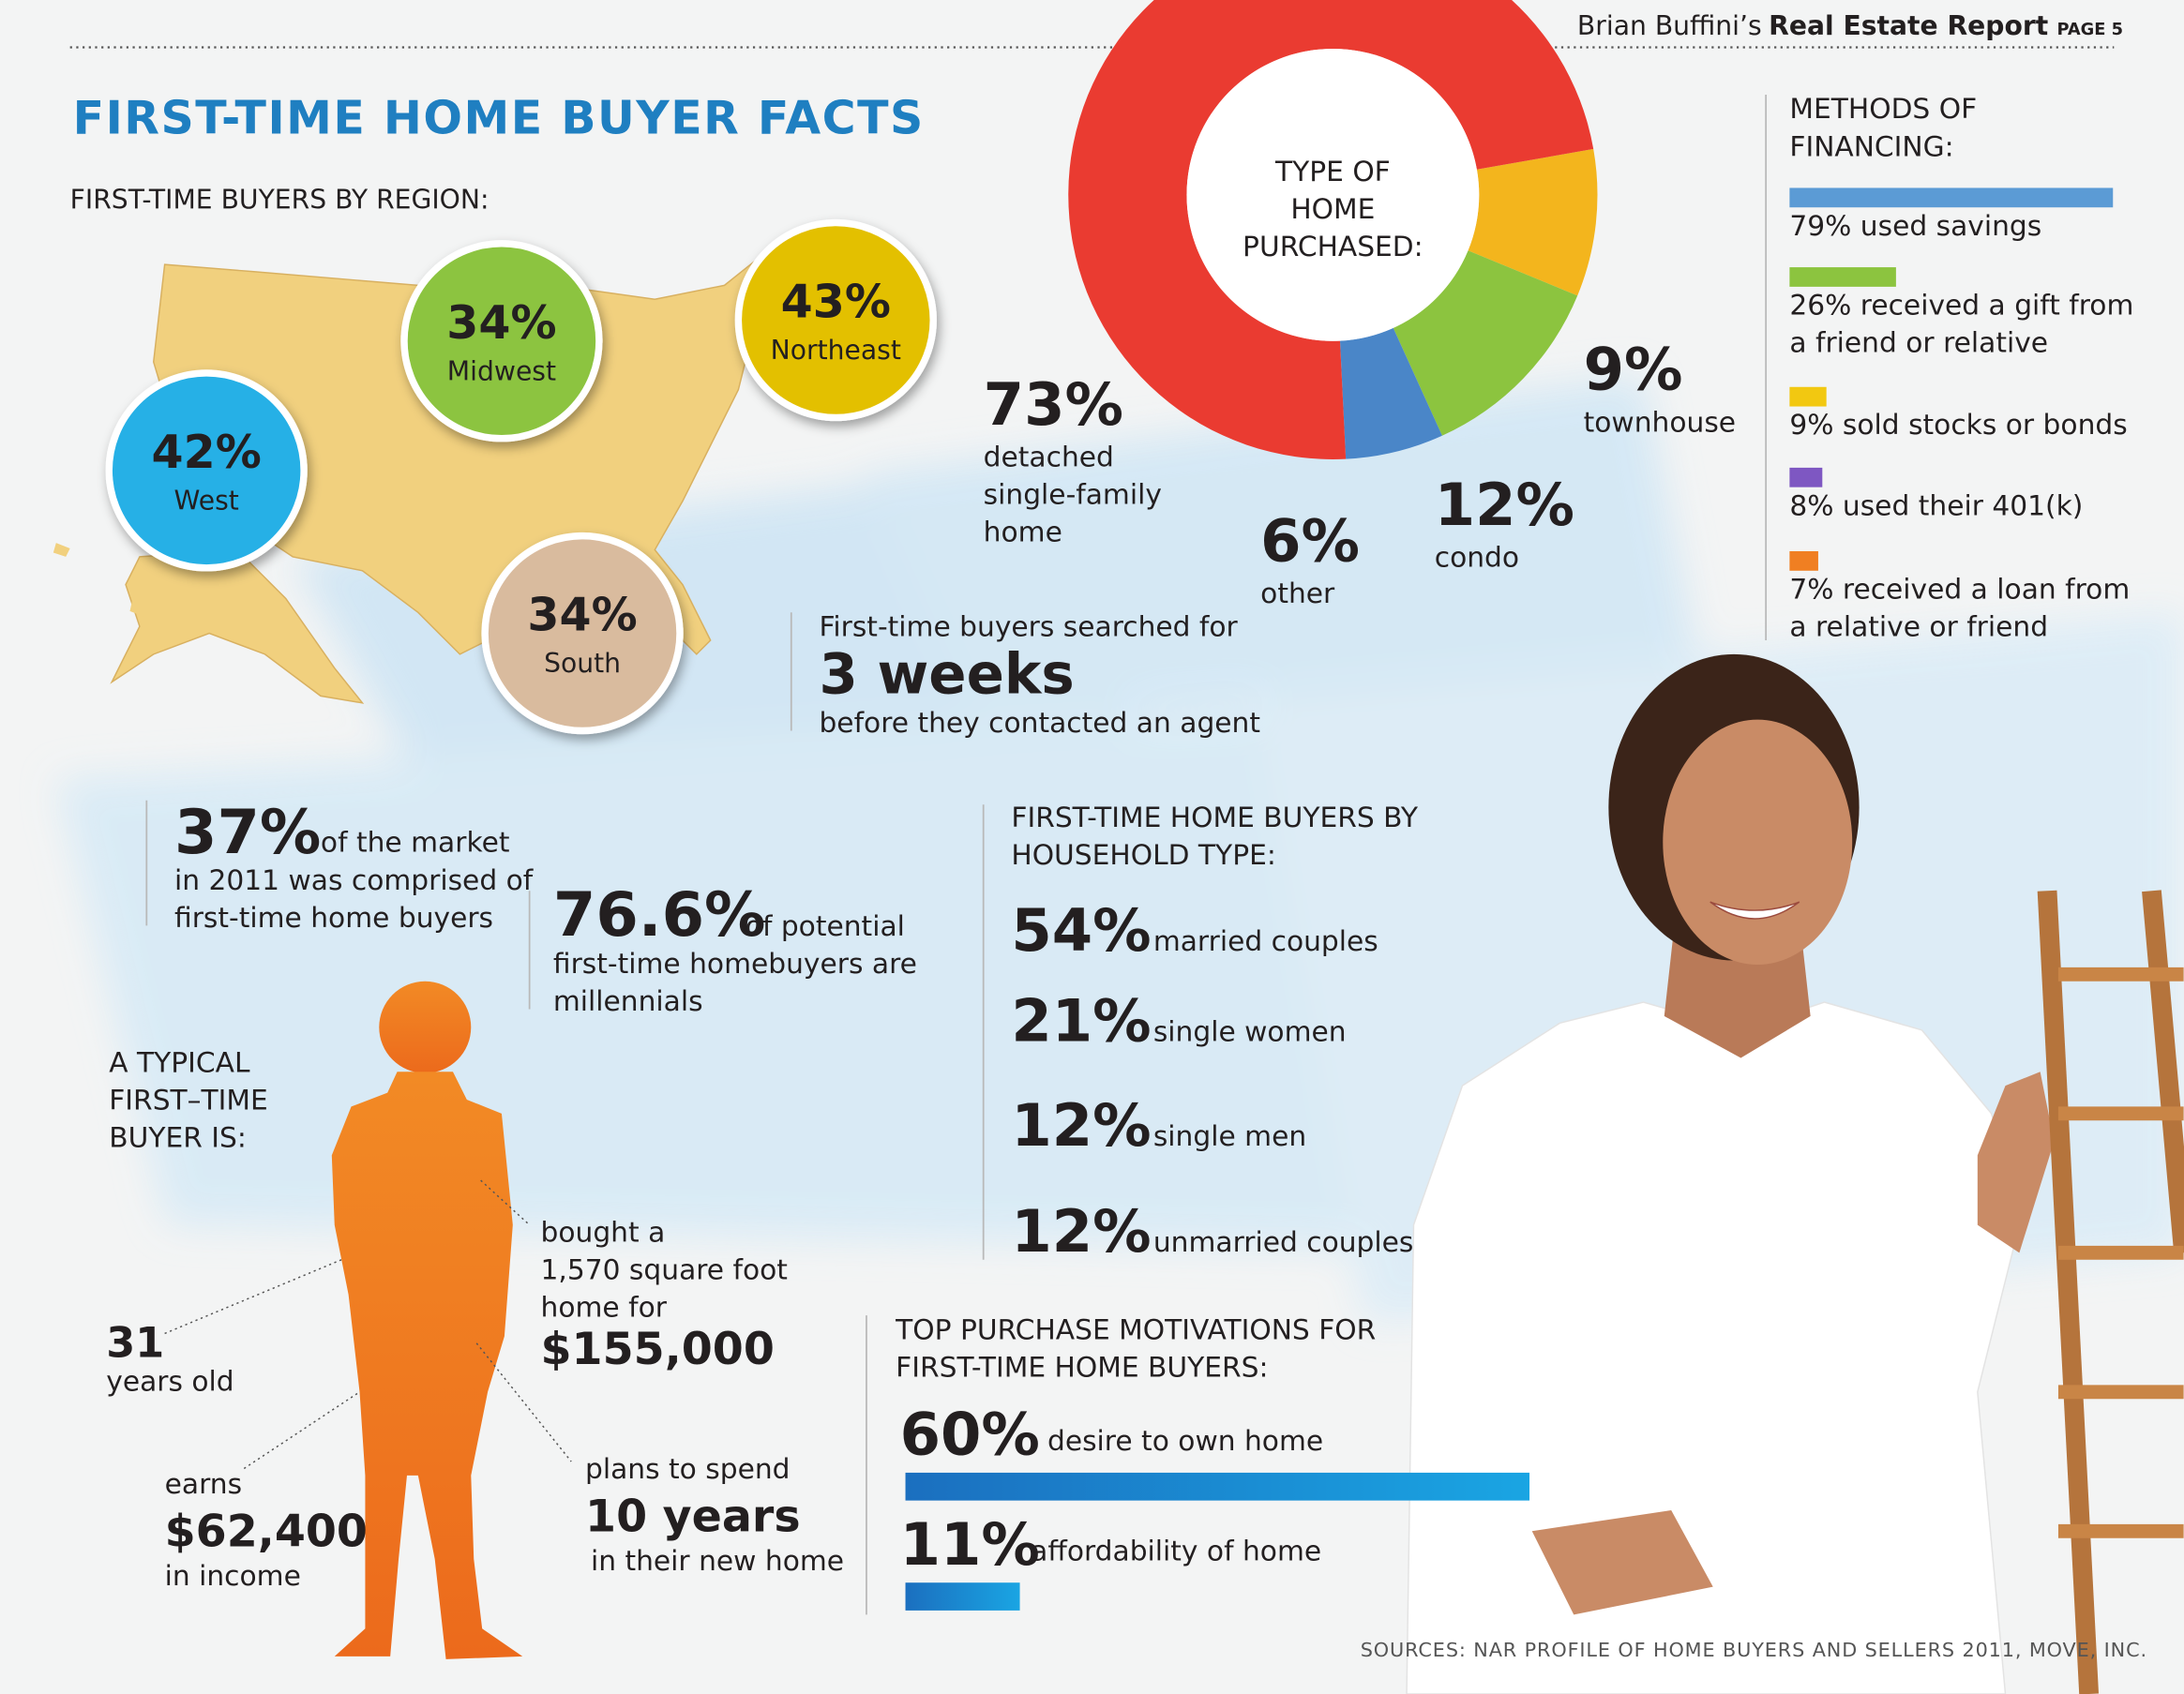  I want to click on header-page: PAGE 5, so click(2089, 29).